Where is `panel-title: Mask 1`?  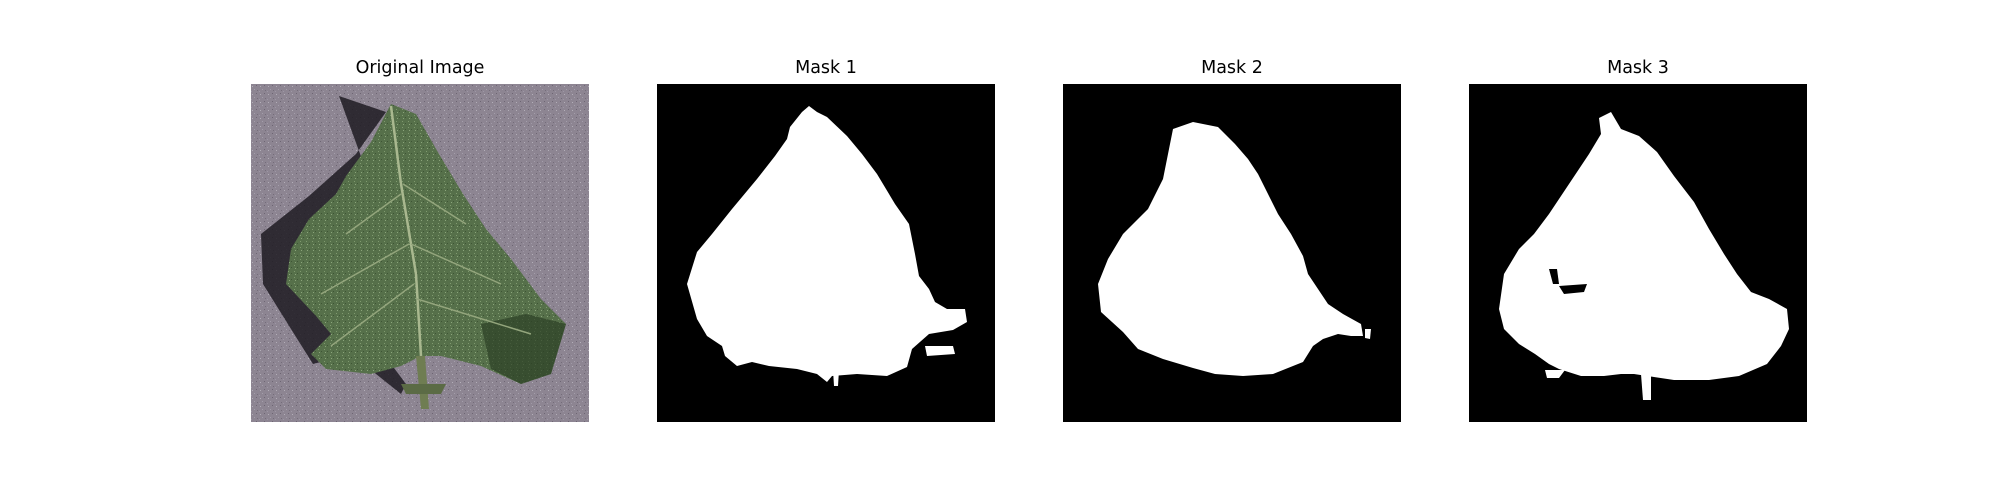 panel-title: Mask 1 is located at coordinates (826, 68).